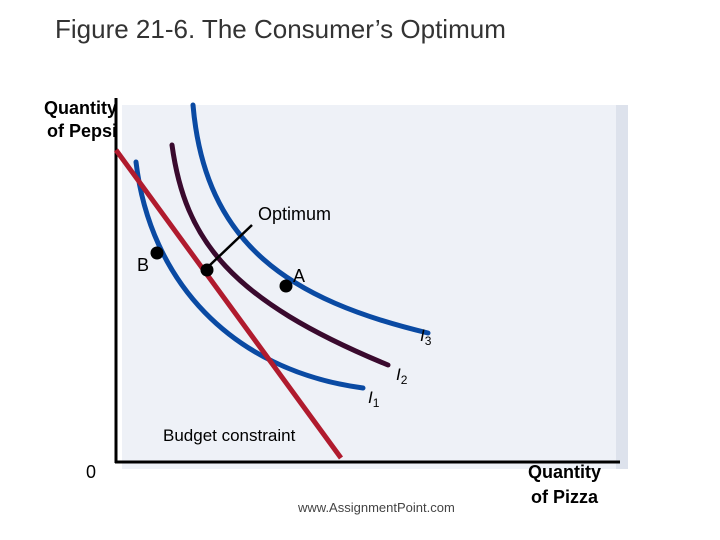 This screenshot has width=720, height=540. Describe the element at coordinates (280, 29) in the screenshot. I see `figure-title: Figure 21-6. The Consumer’s Optimum` at that location.